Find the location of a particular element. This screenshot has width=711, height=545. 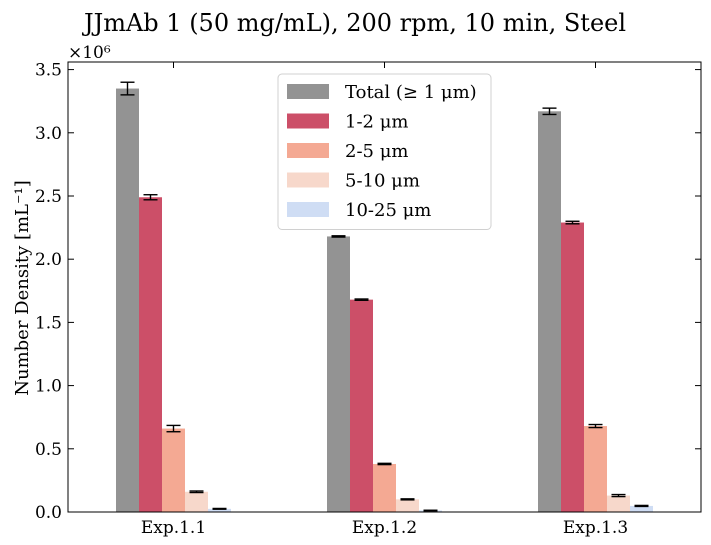

y-tick-label: 1.0 is located at coordinates (48, 387).